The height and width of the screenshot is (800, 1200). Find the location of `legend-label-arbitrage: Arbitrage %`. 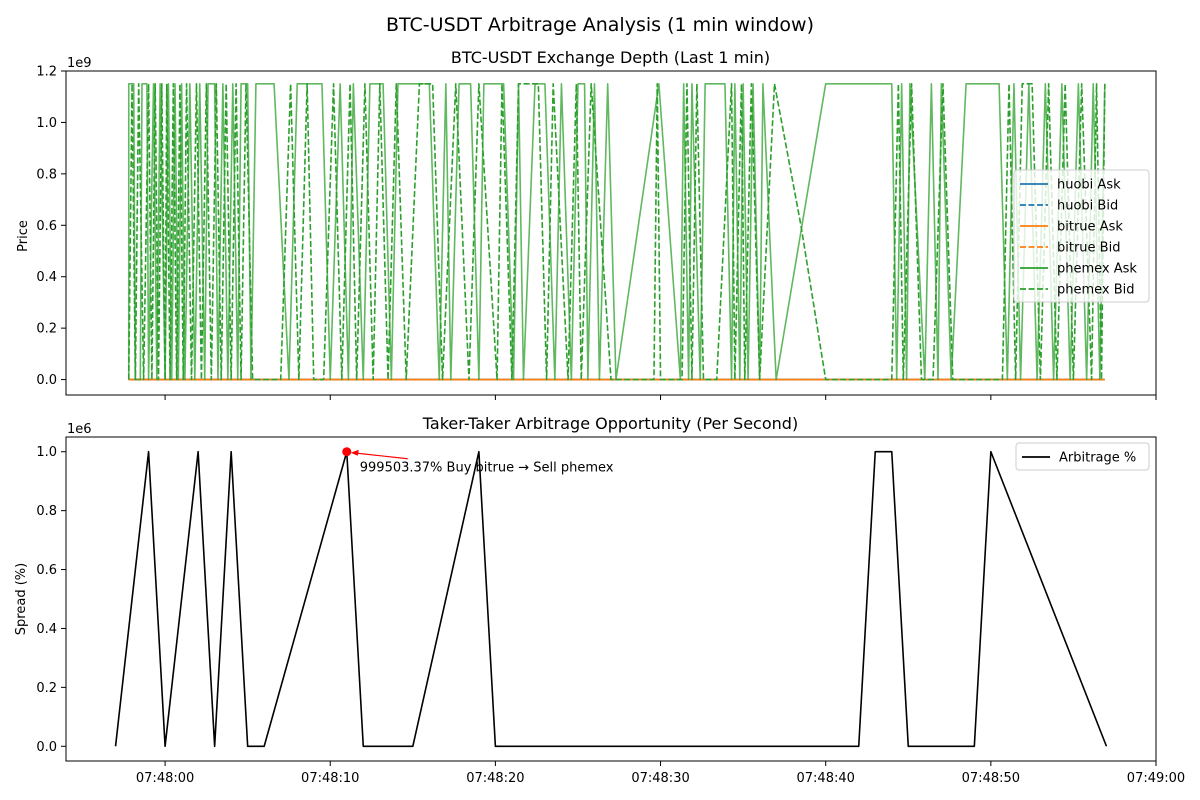

legend-label-arbitrage: Arbitrage % is located at coordinates (1097, 458).